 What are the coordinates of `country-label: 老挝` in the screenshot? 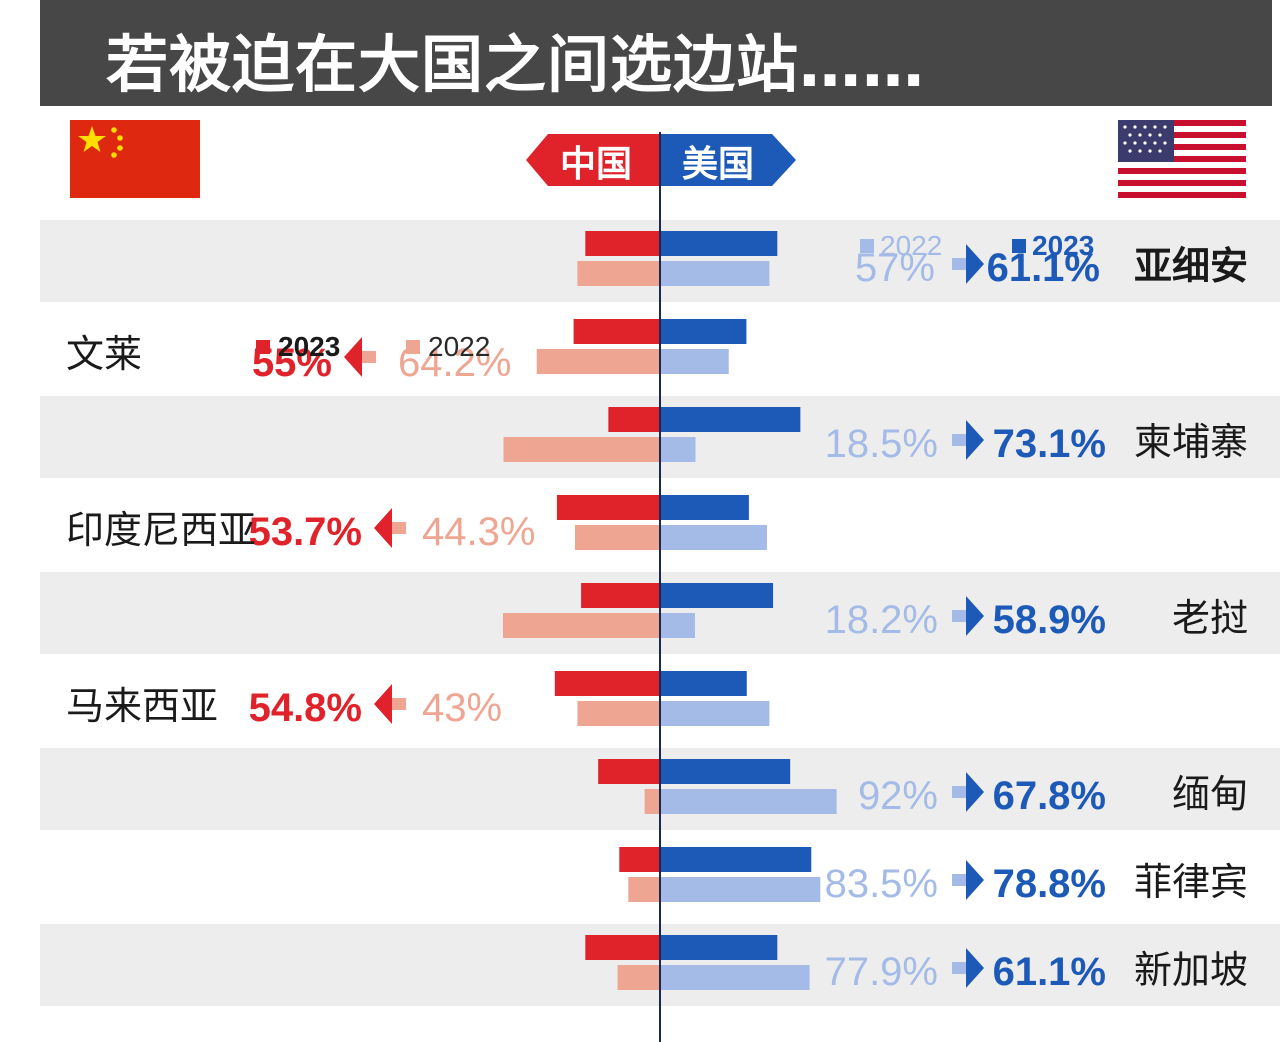 It's located at (1210, 618).